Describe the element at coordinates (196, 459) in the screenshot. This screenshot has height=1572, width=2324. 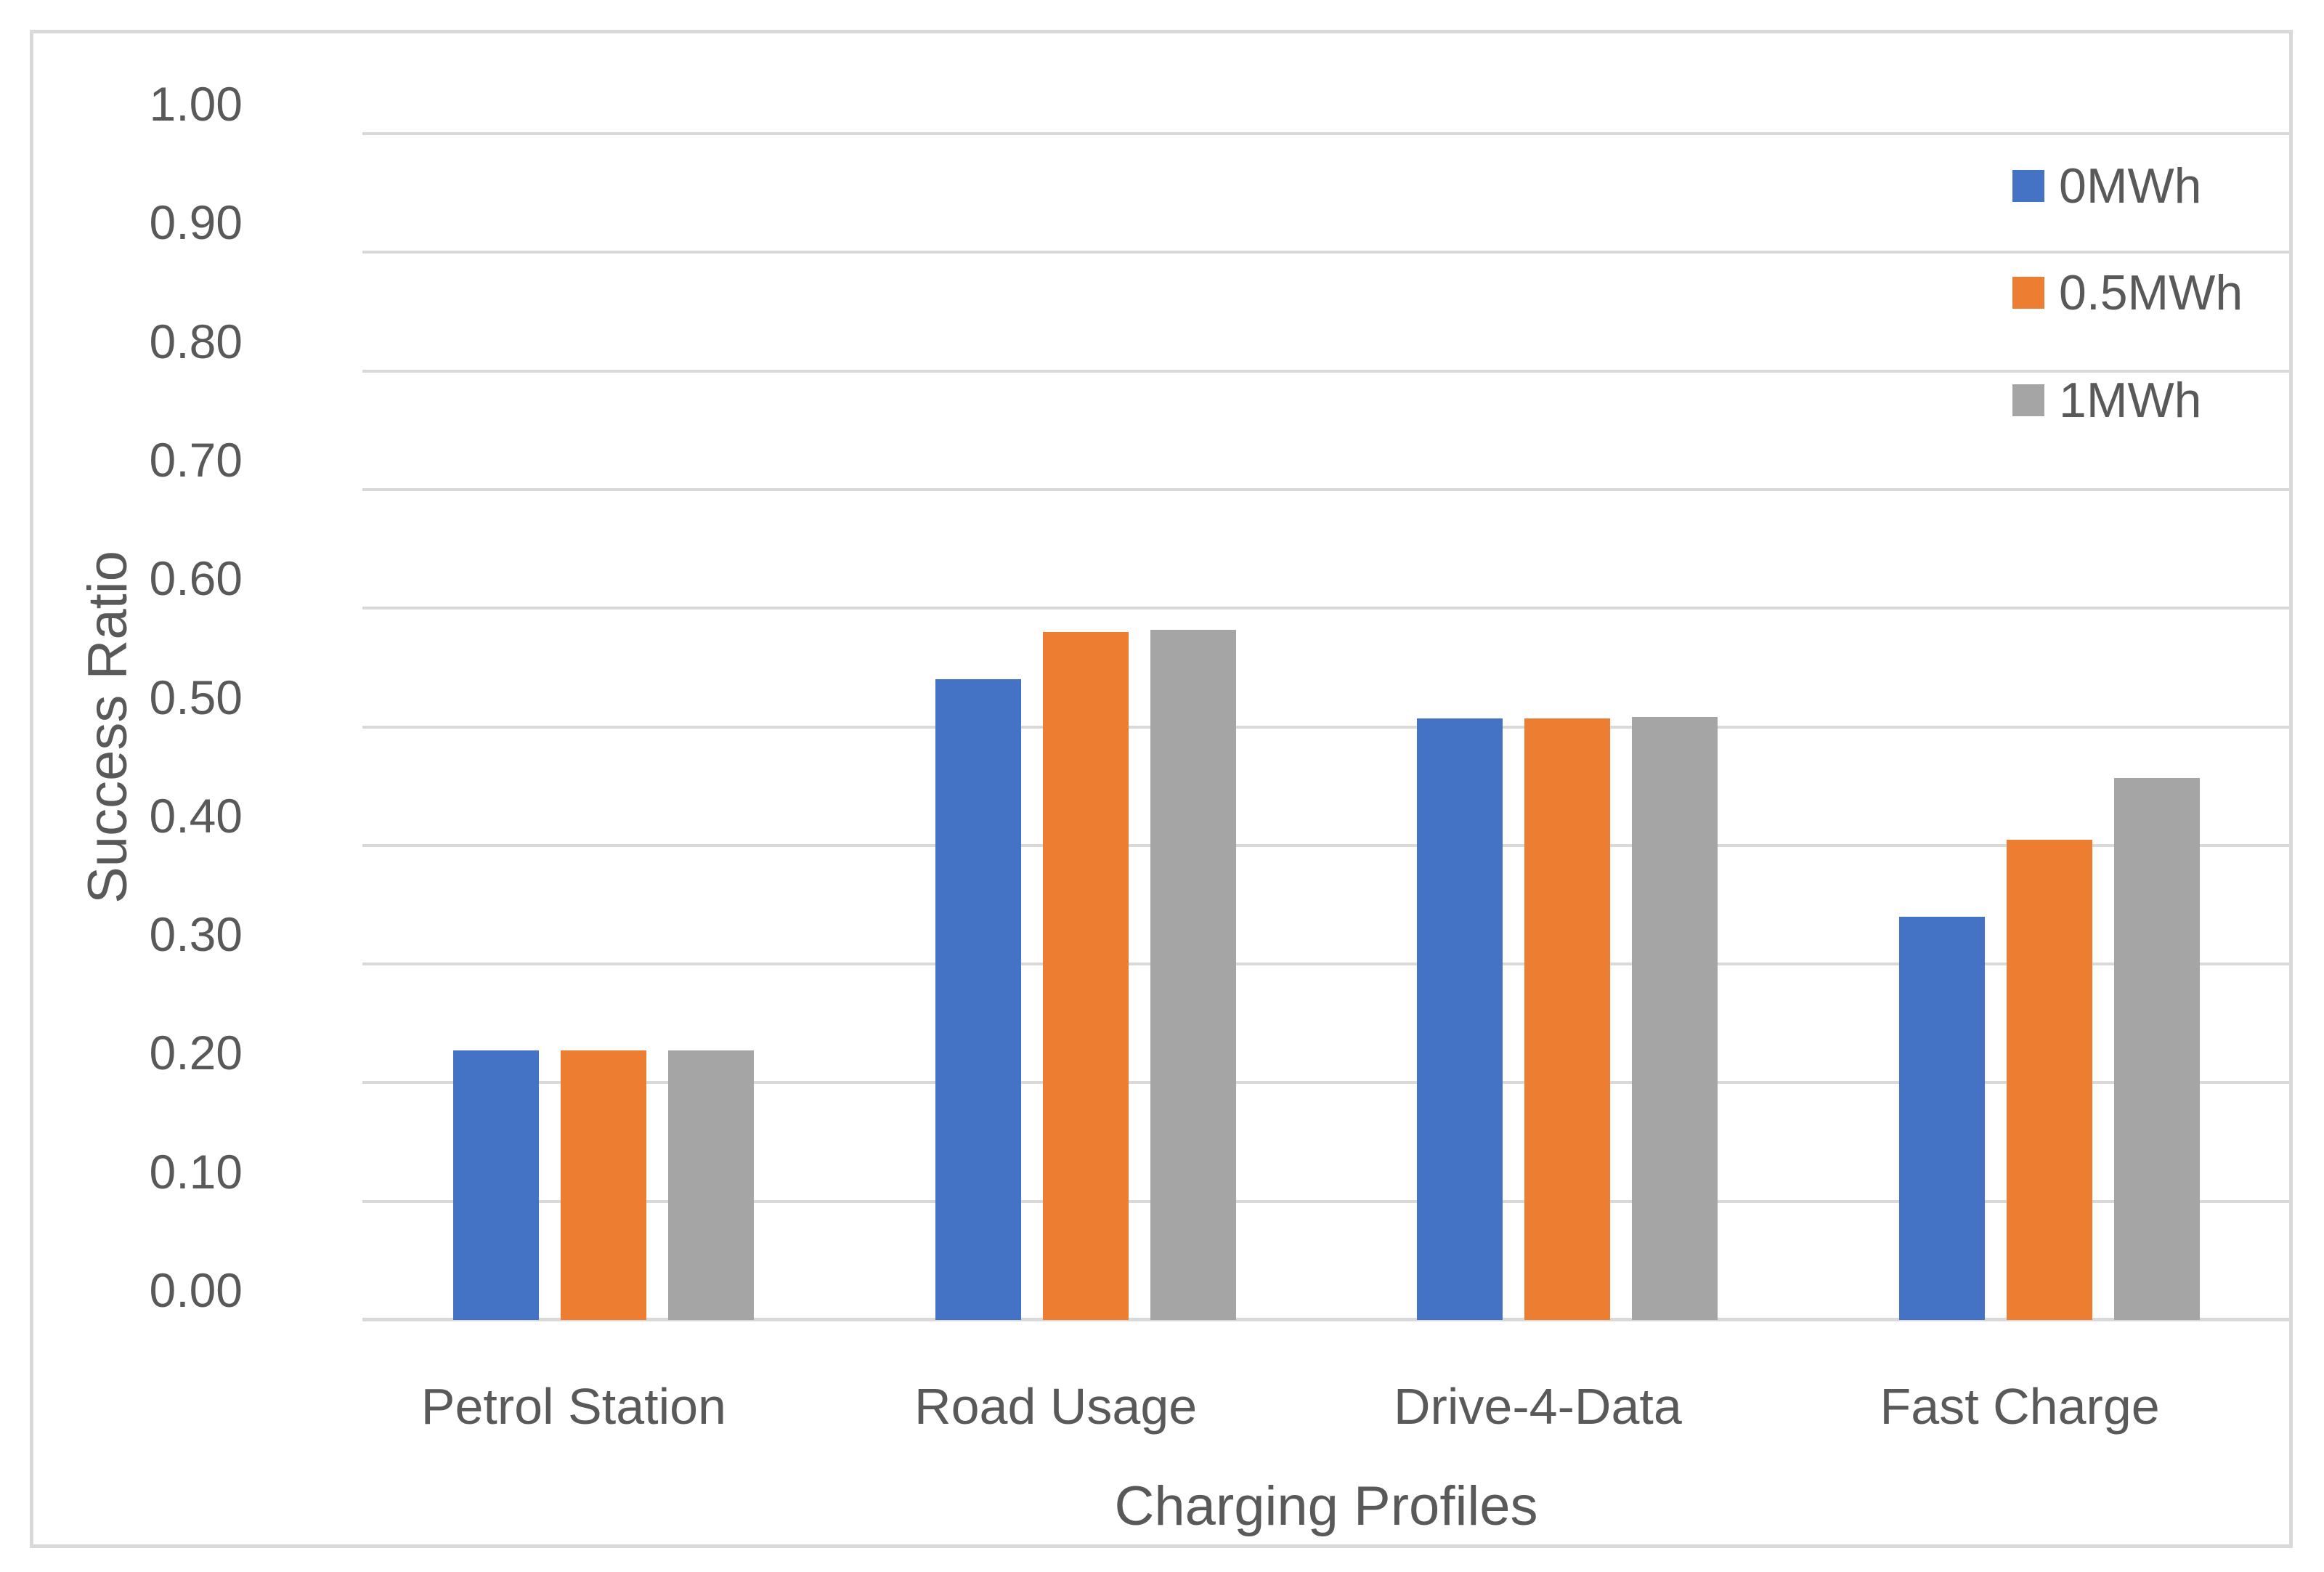
I see `y-tick-label: 0.70` at that location.